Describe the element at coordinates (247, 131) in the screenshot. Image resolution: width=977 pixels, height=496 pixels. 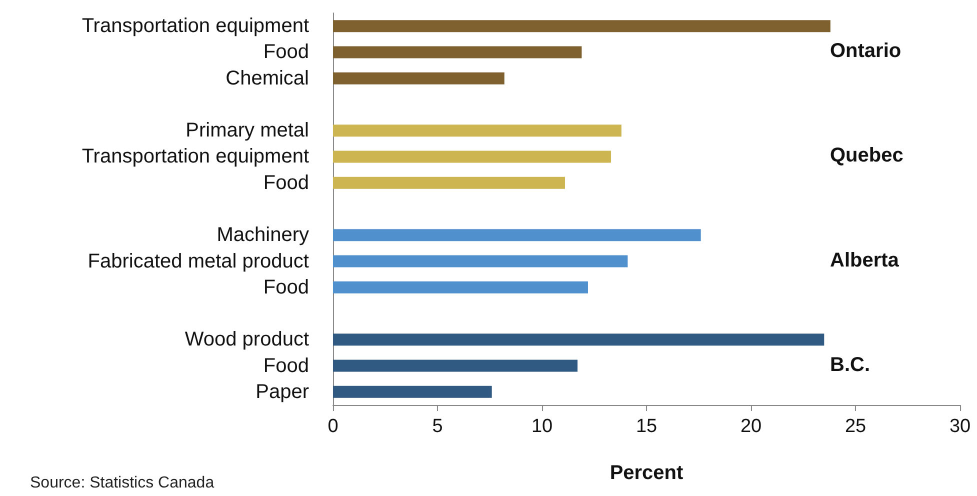
I see `y-tick-label: Primary metal` at that location.